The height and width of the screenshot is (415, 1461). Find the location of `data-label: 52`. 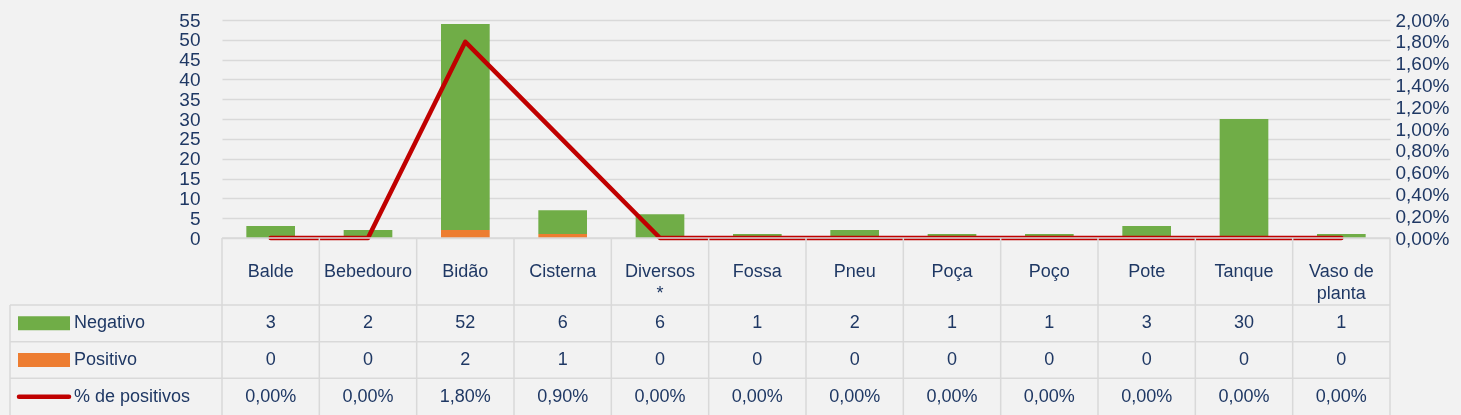

data-label: 52 is located at coordinates (465, 322).